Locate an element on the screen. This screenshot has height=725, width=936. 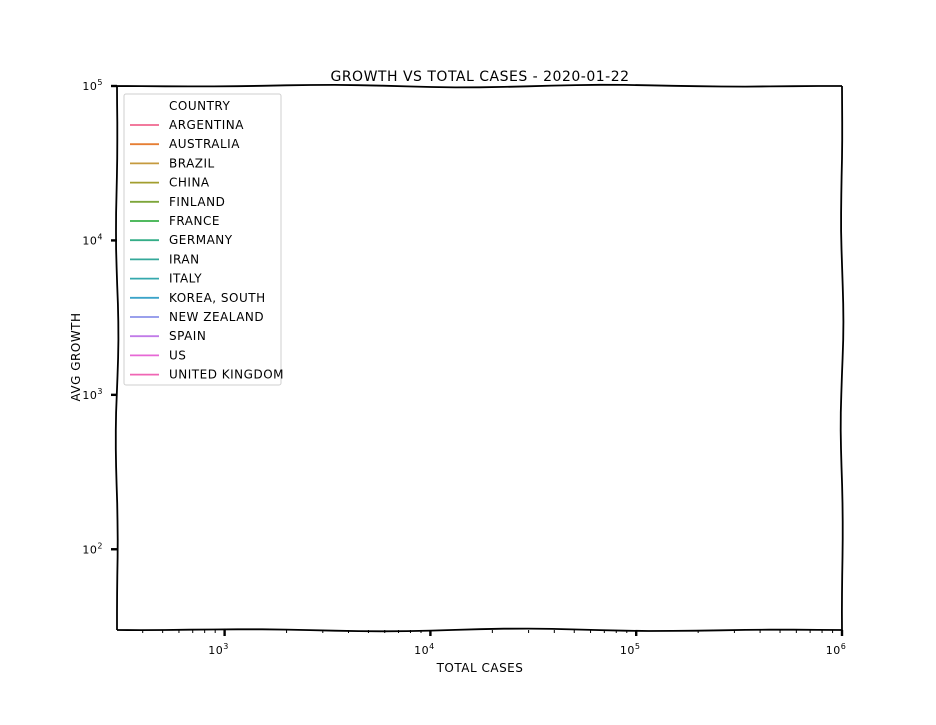
x-axis-label: TOTAL CASES is located at coordinates (480, 668).